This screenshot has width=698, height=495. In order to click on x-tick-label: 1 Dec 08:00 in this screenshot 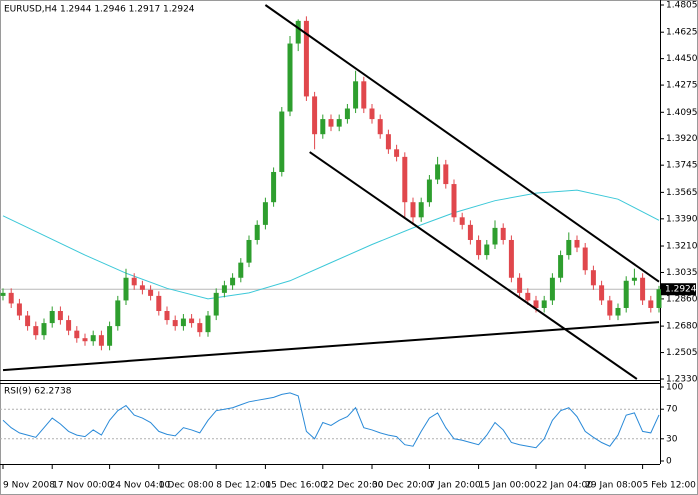, I will do `click(186, 486)`.